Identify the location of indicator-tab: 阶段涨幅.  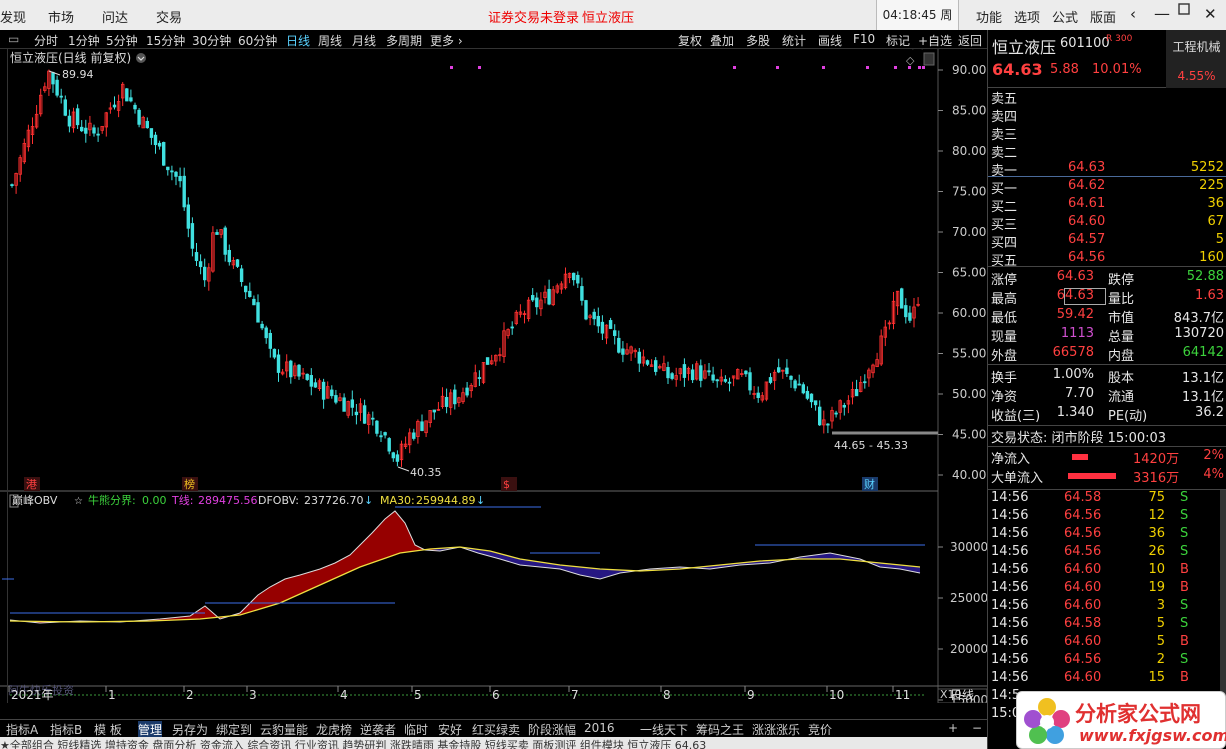
(552, 730).